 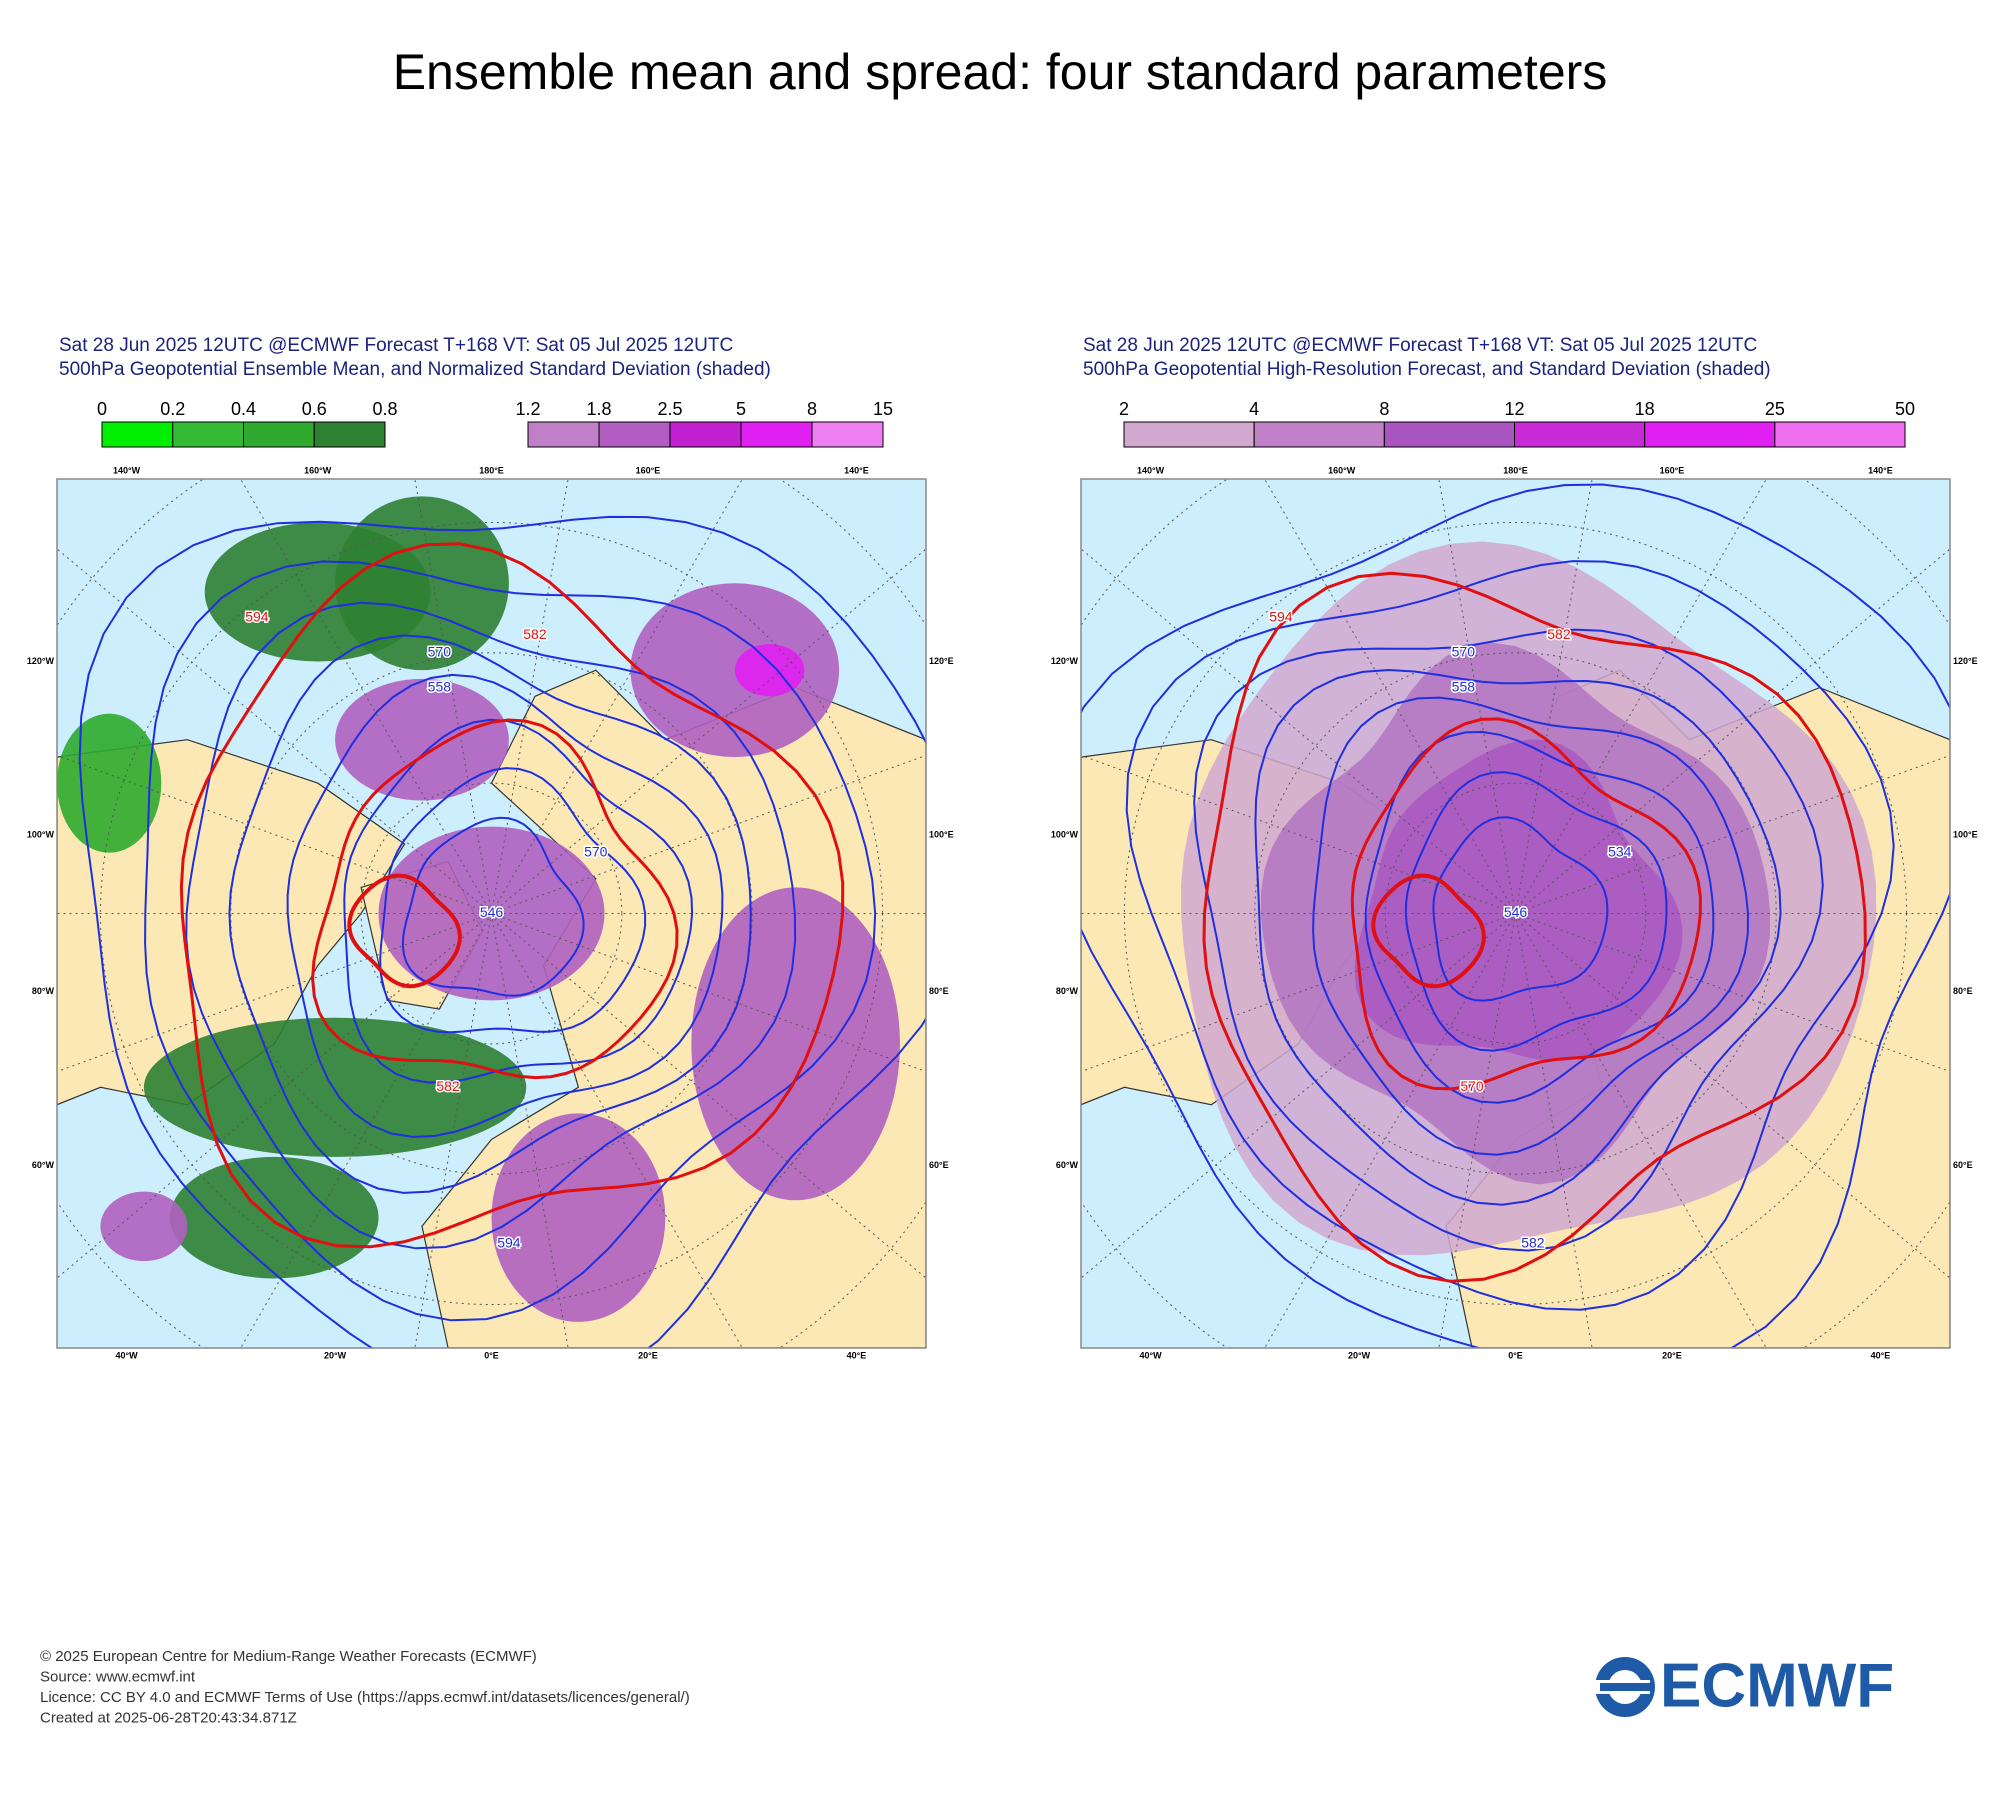 What do you see at coordinates (527, 409) in the screenshot?
I see `colorbar-label: 1.2` at bounding box center [527, 409].